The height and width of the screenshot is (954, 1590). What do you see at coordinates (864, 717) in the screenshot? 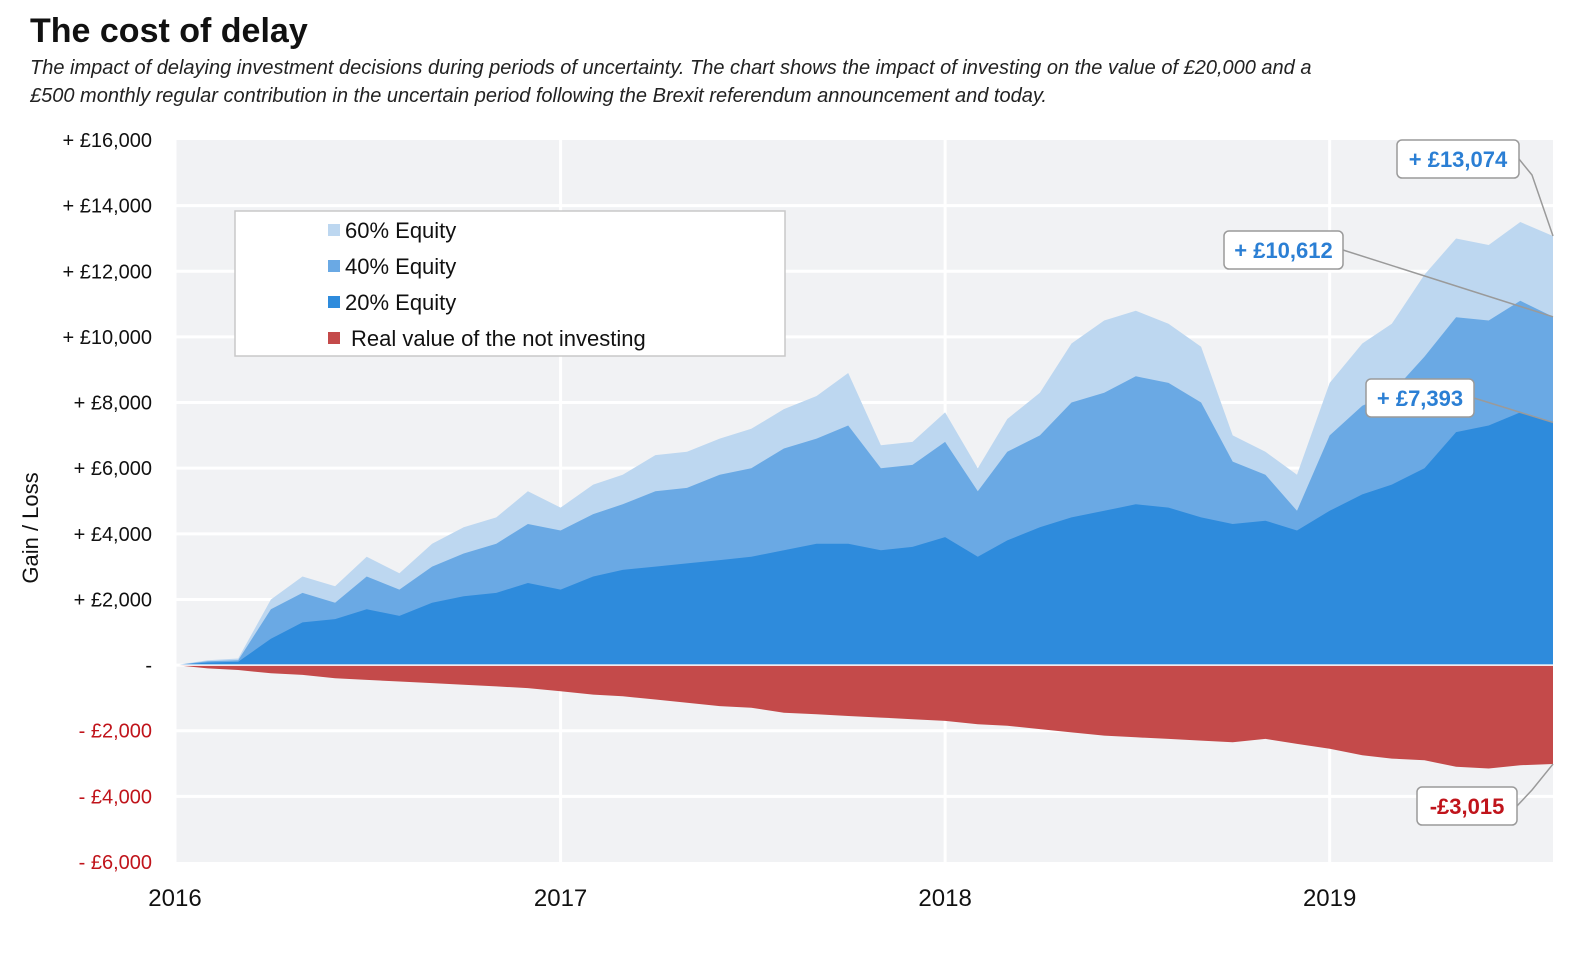
I see `area-real-value-of-the-not-investing` at bounding box center [864, 717].